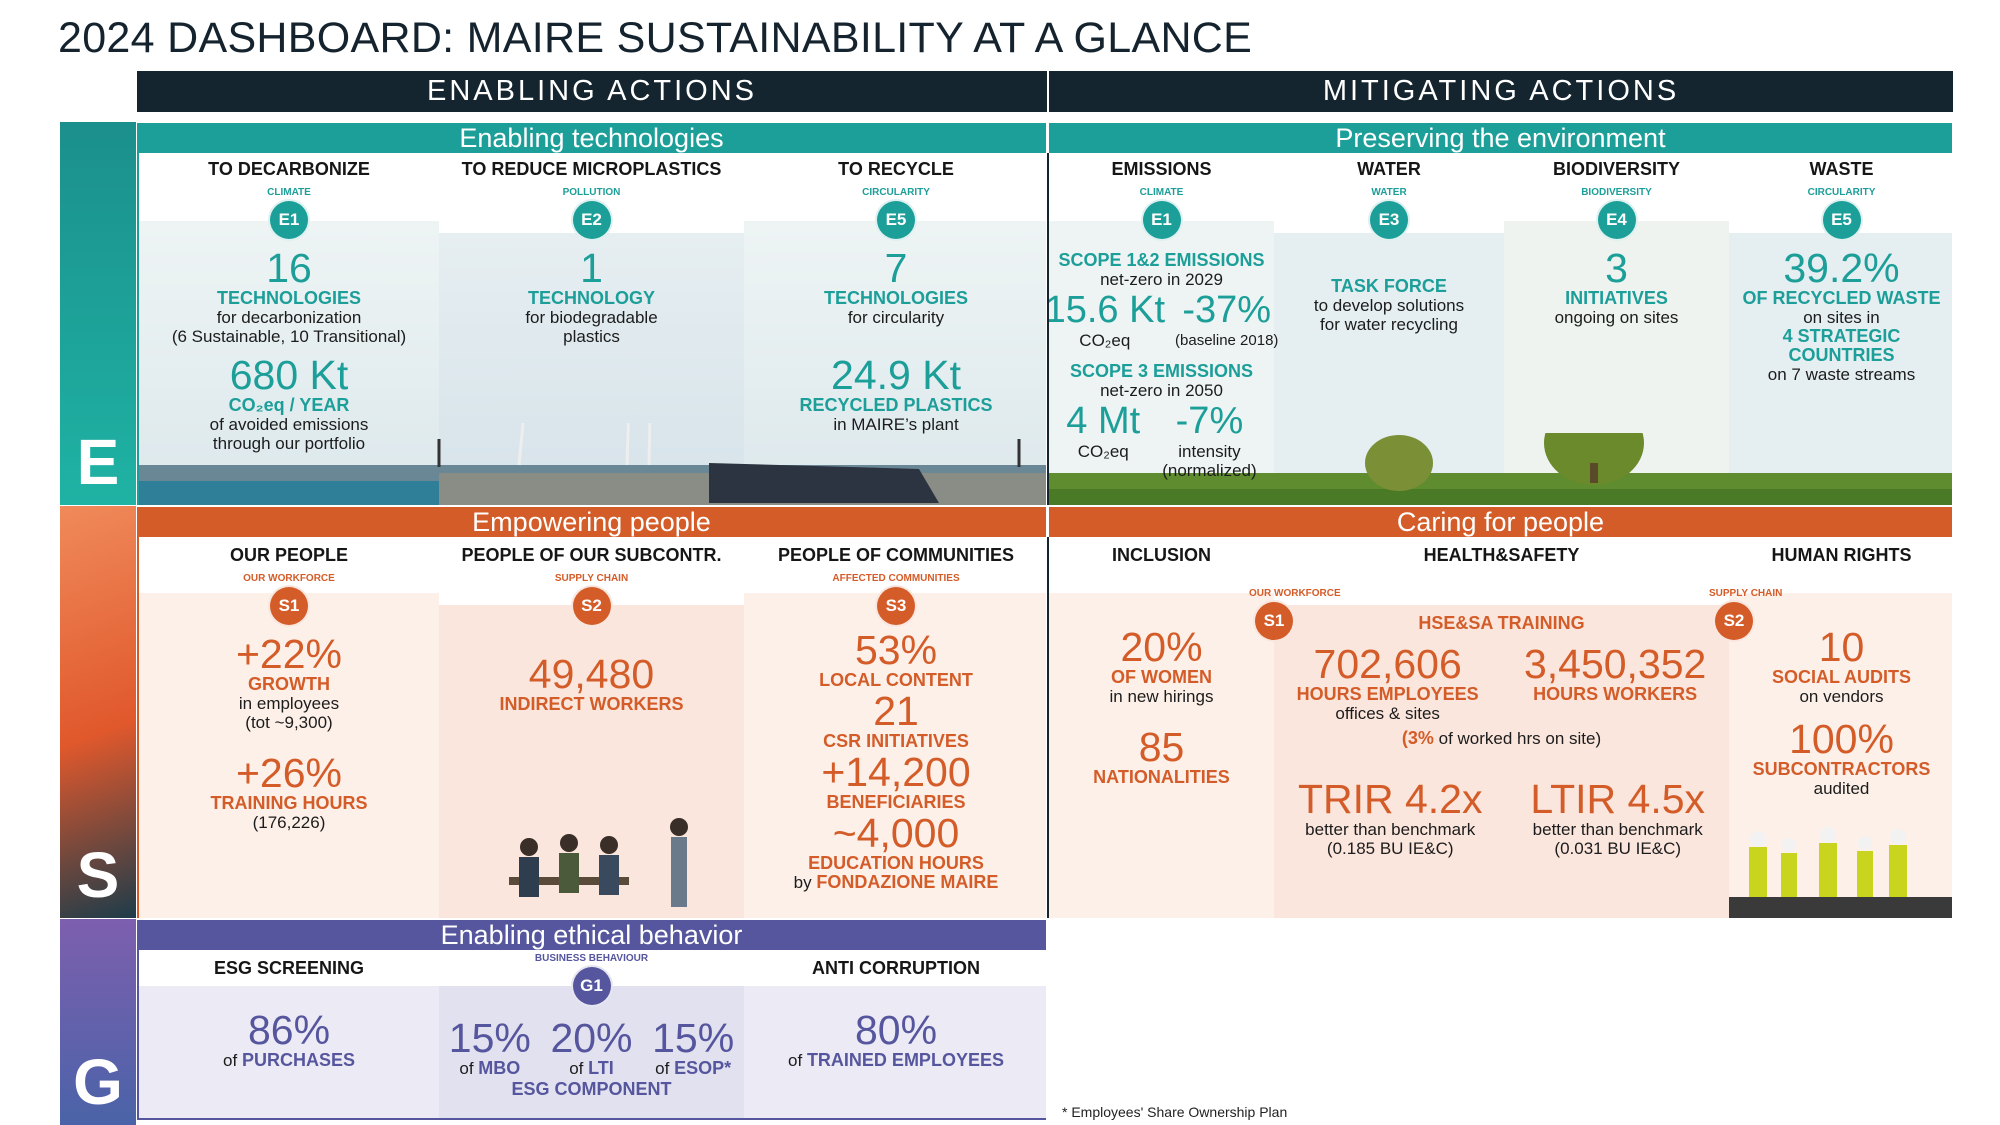 Image resolution: width=2000 pixels, height=1125 pixels. What do you see at coordinates (591, 986) in the screenshot?
I see `g1-badge: G1` at bounding box center [591, 986].